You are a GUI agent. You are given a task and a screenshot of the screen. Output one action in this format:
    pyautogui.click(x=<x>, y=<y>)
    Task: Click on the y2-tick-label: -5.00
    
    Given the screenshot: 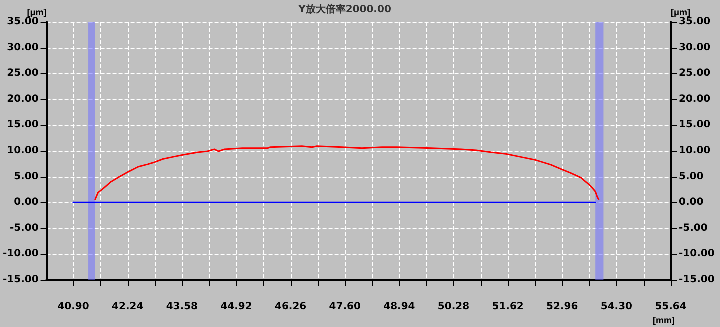 What is the action you would take?
    pyautogui.click(x=693, y=228)
    